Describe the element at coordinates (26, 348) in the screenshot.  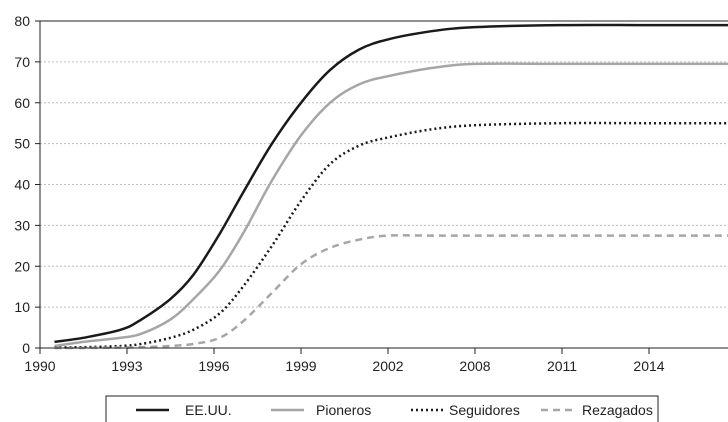
I see `y-tick-label: 0` at that location.